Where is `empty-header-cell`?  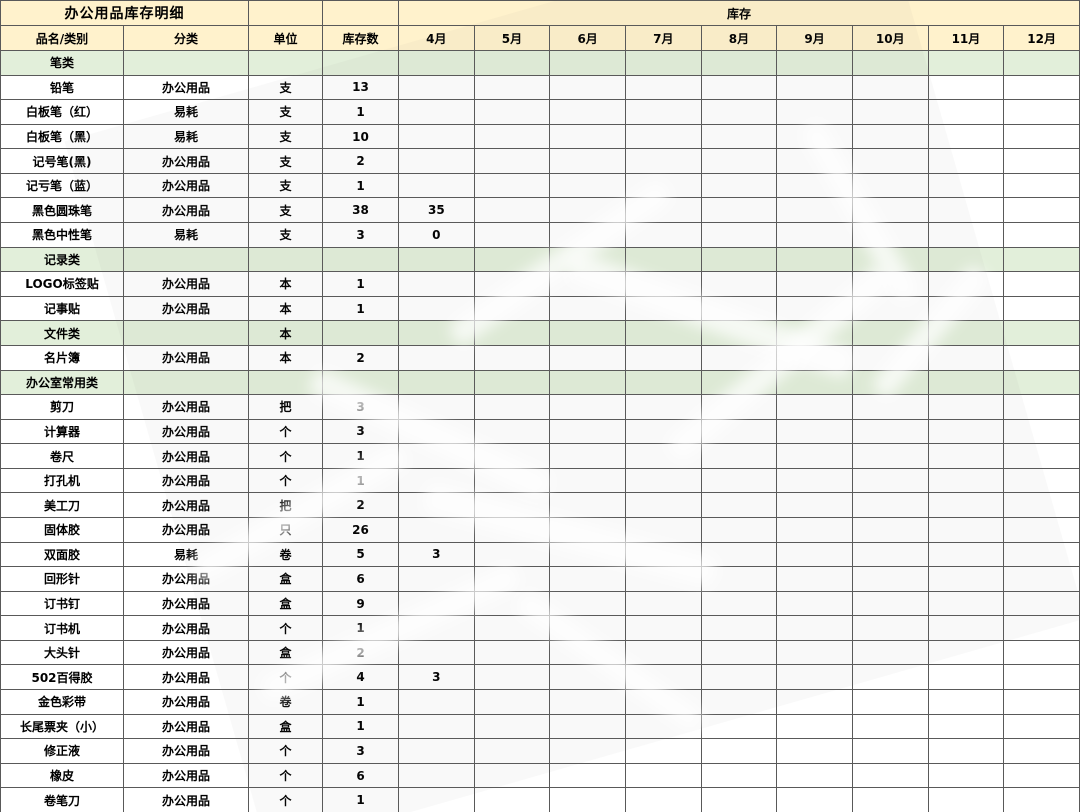
empty-header-cell is located at coordinates (360, 13).